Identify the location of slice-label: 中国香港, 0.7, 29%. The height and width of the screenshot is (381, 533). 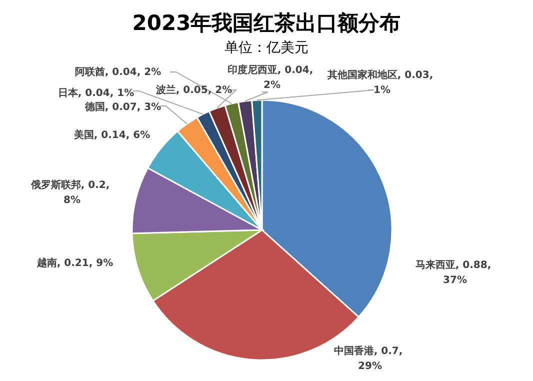
(370, 358).